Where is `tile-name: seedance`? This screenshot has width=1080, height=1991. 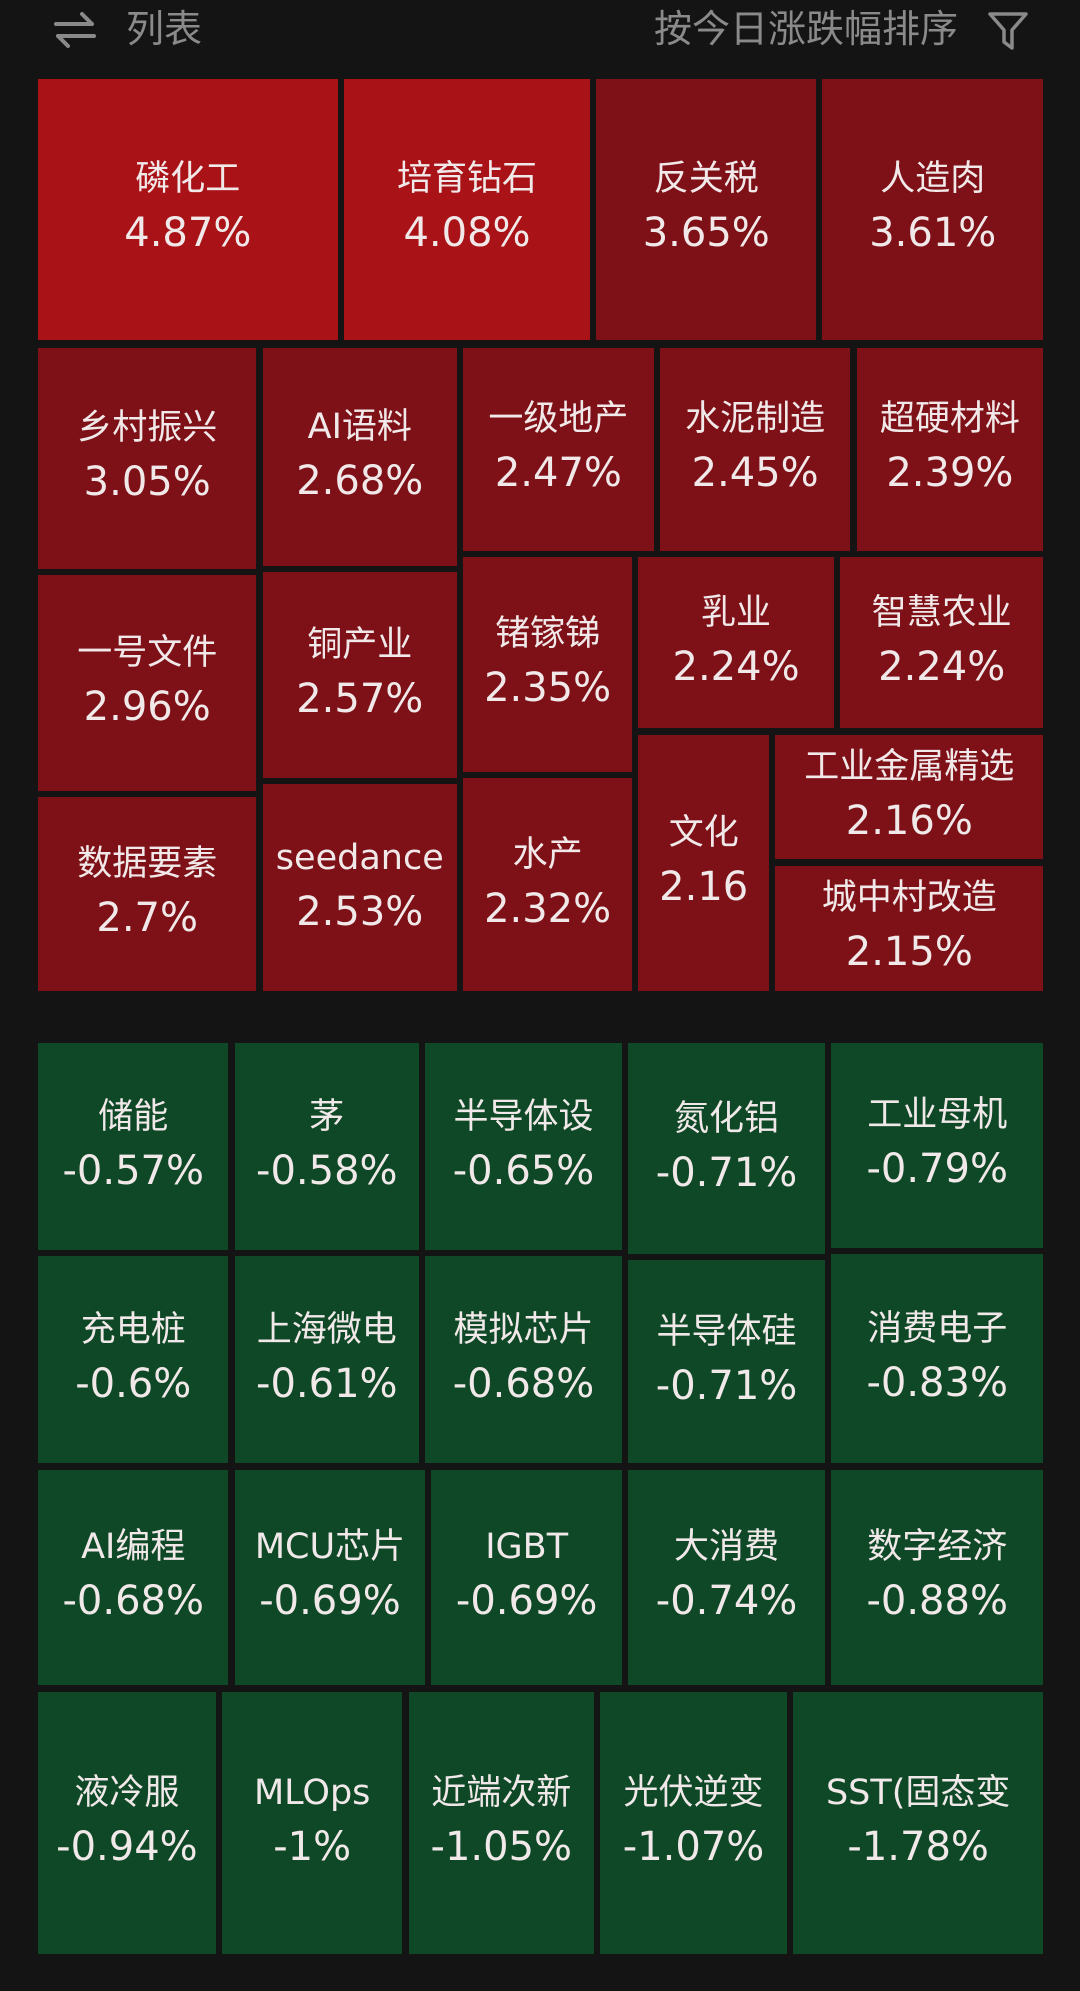
tile-name: seedance is located at coordinates (359, 857).